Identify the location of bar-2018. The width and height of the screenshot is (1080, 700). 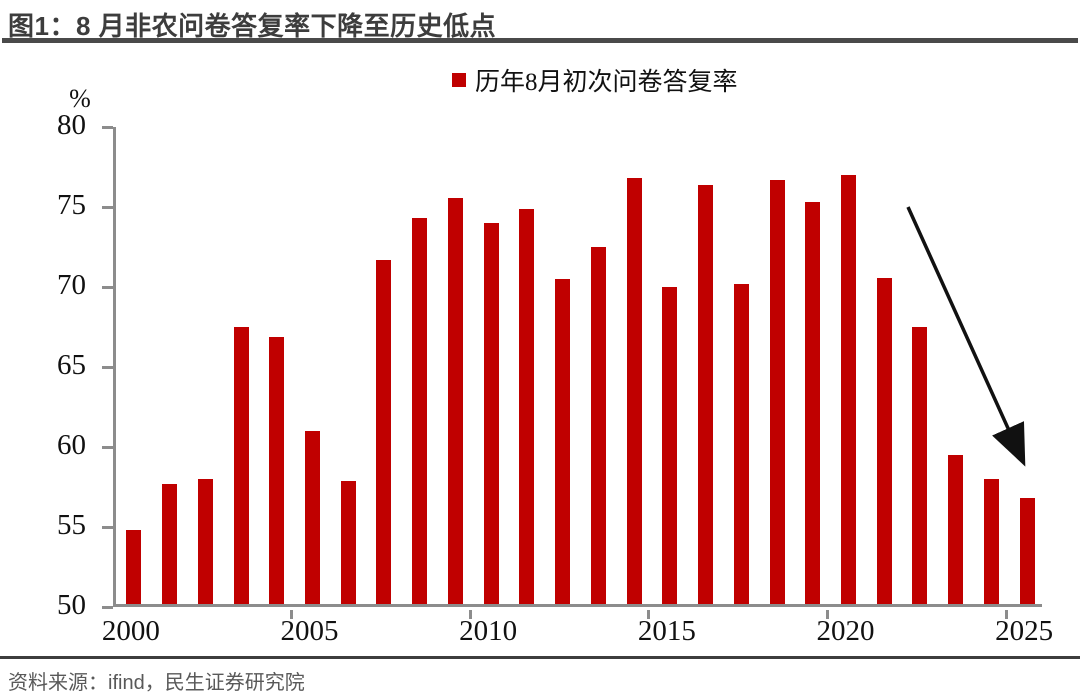
(777, 392).